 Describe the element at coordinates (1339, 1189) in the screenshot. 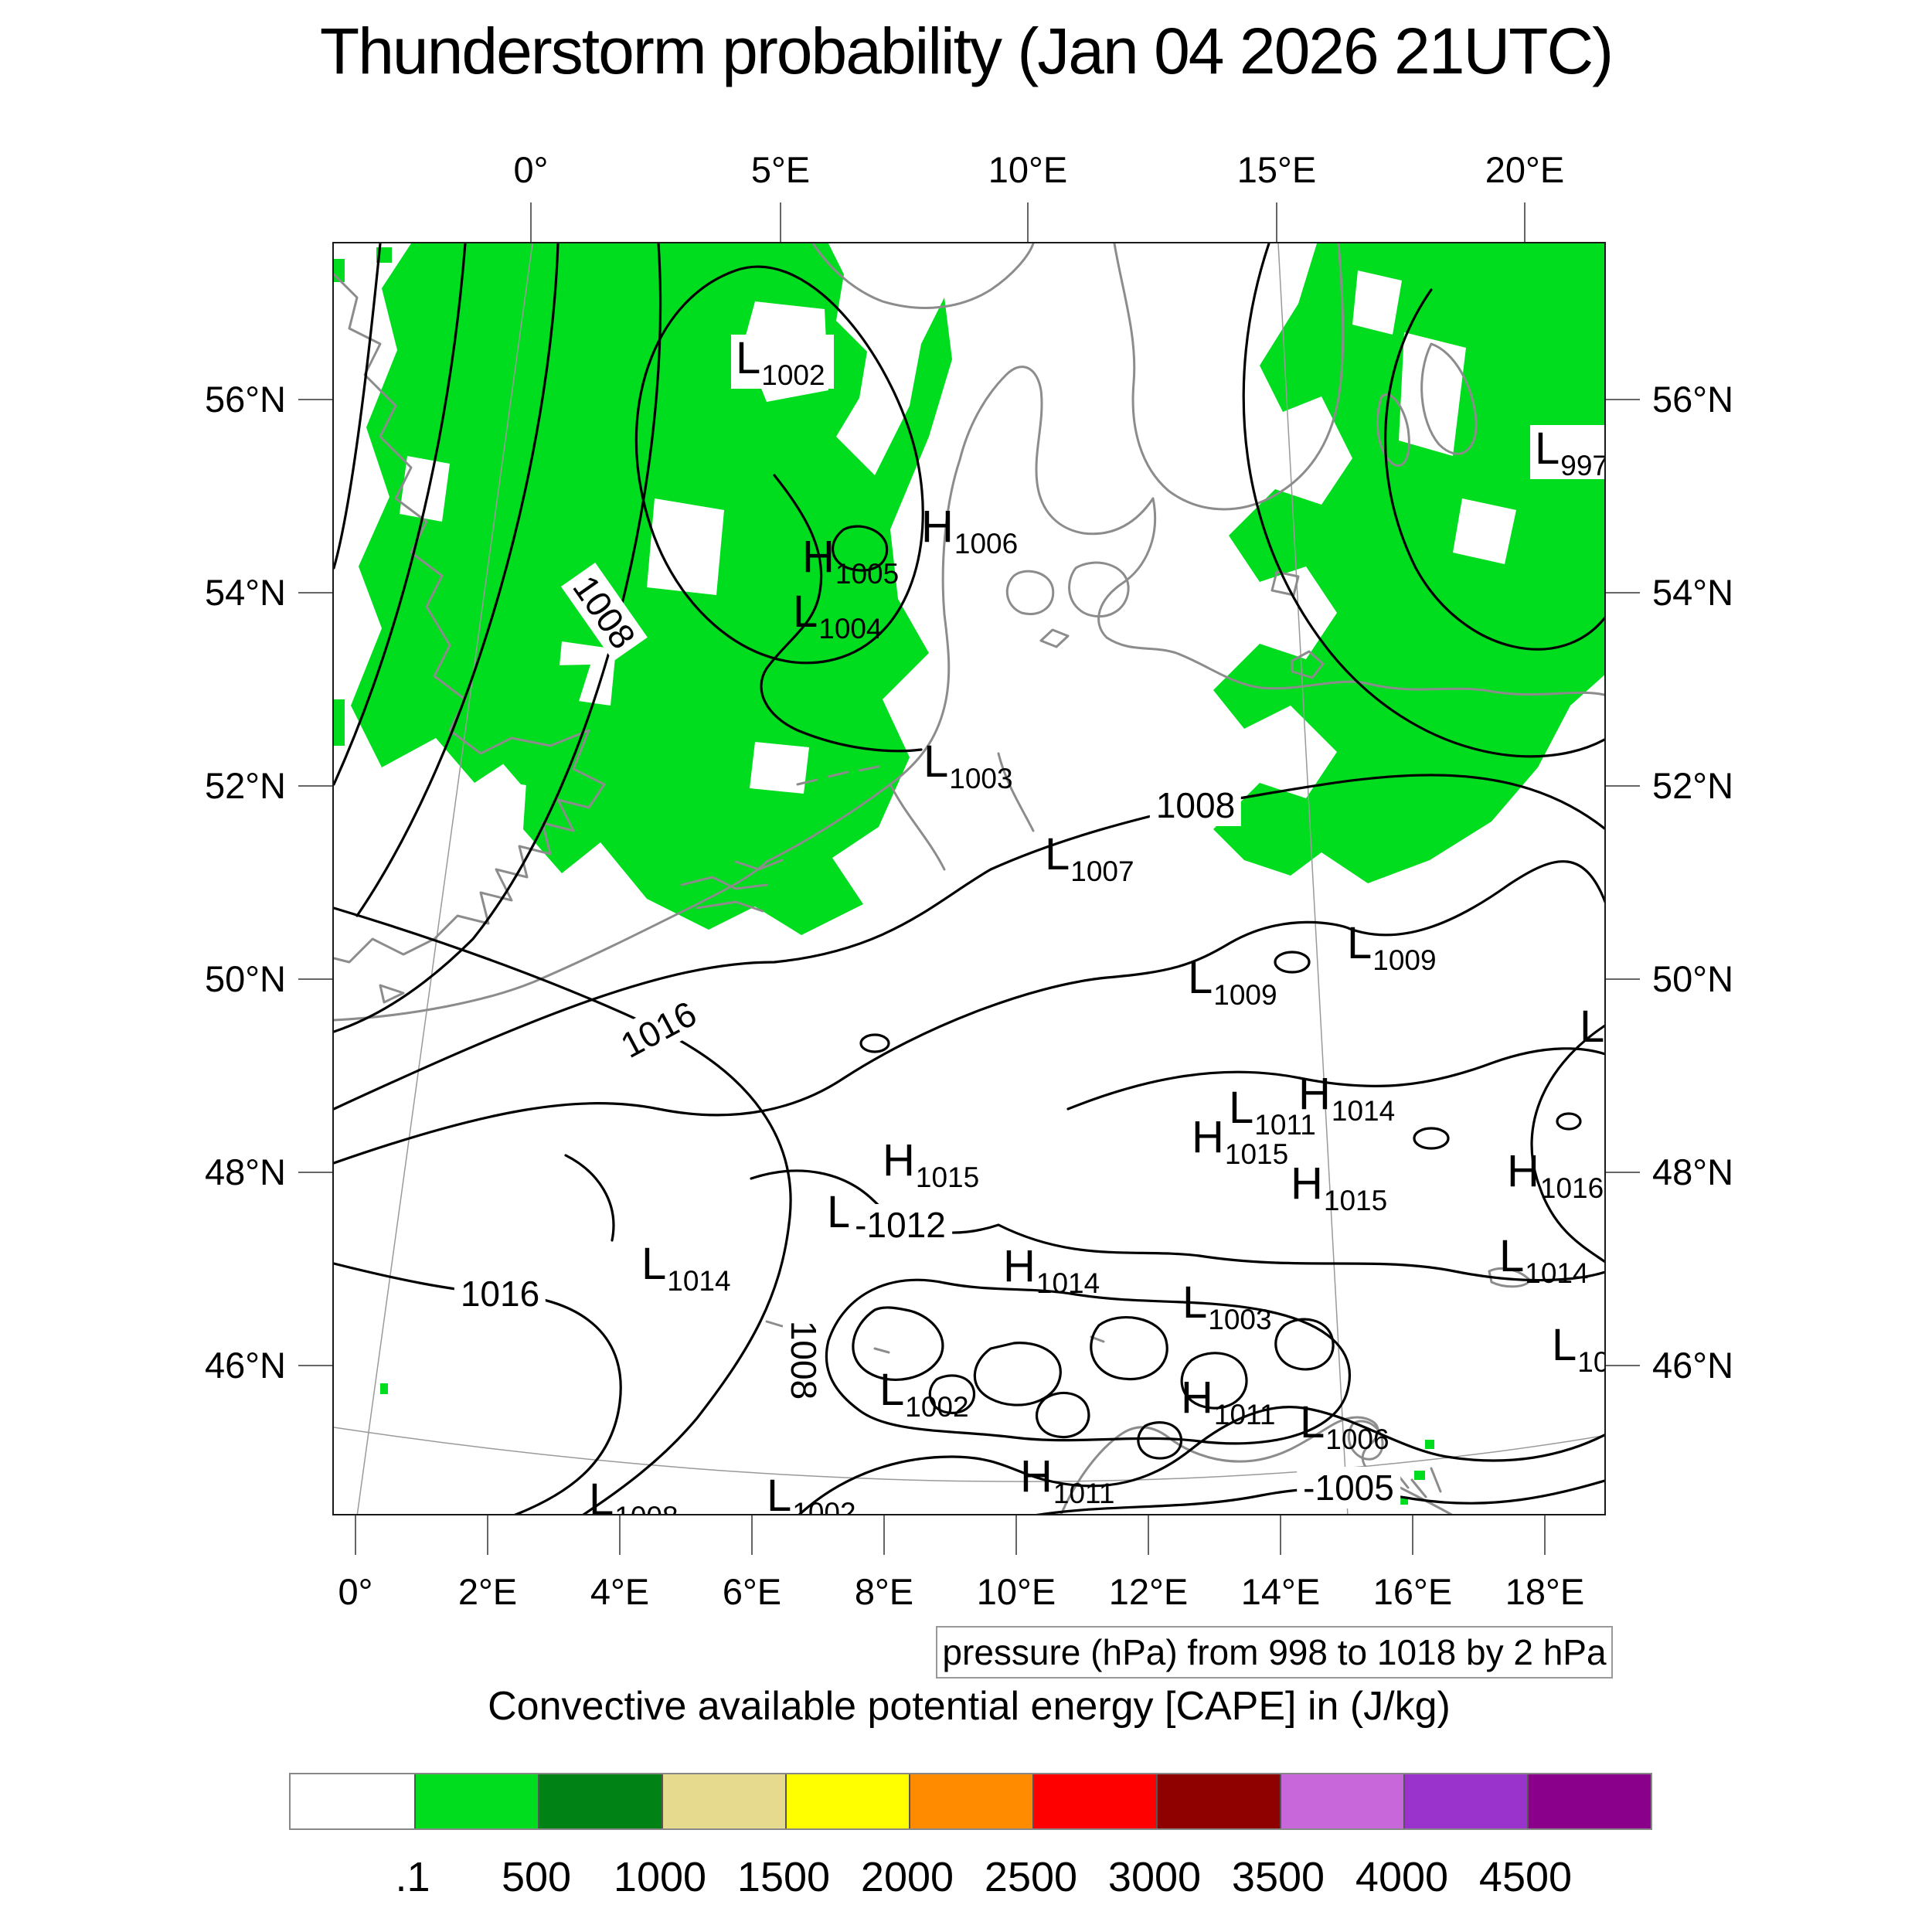

I see `pressure-marker-H1015: H1015` at that location.